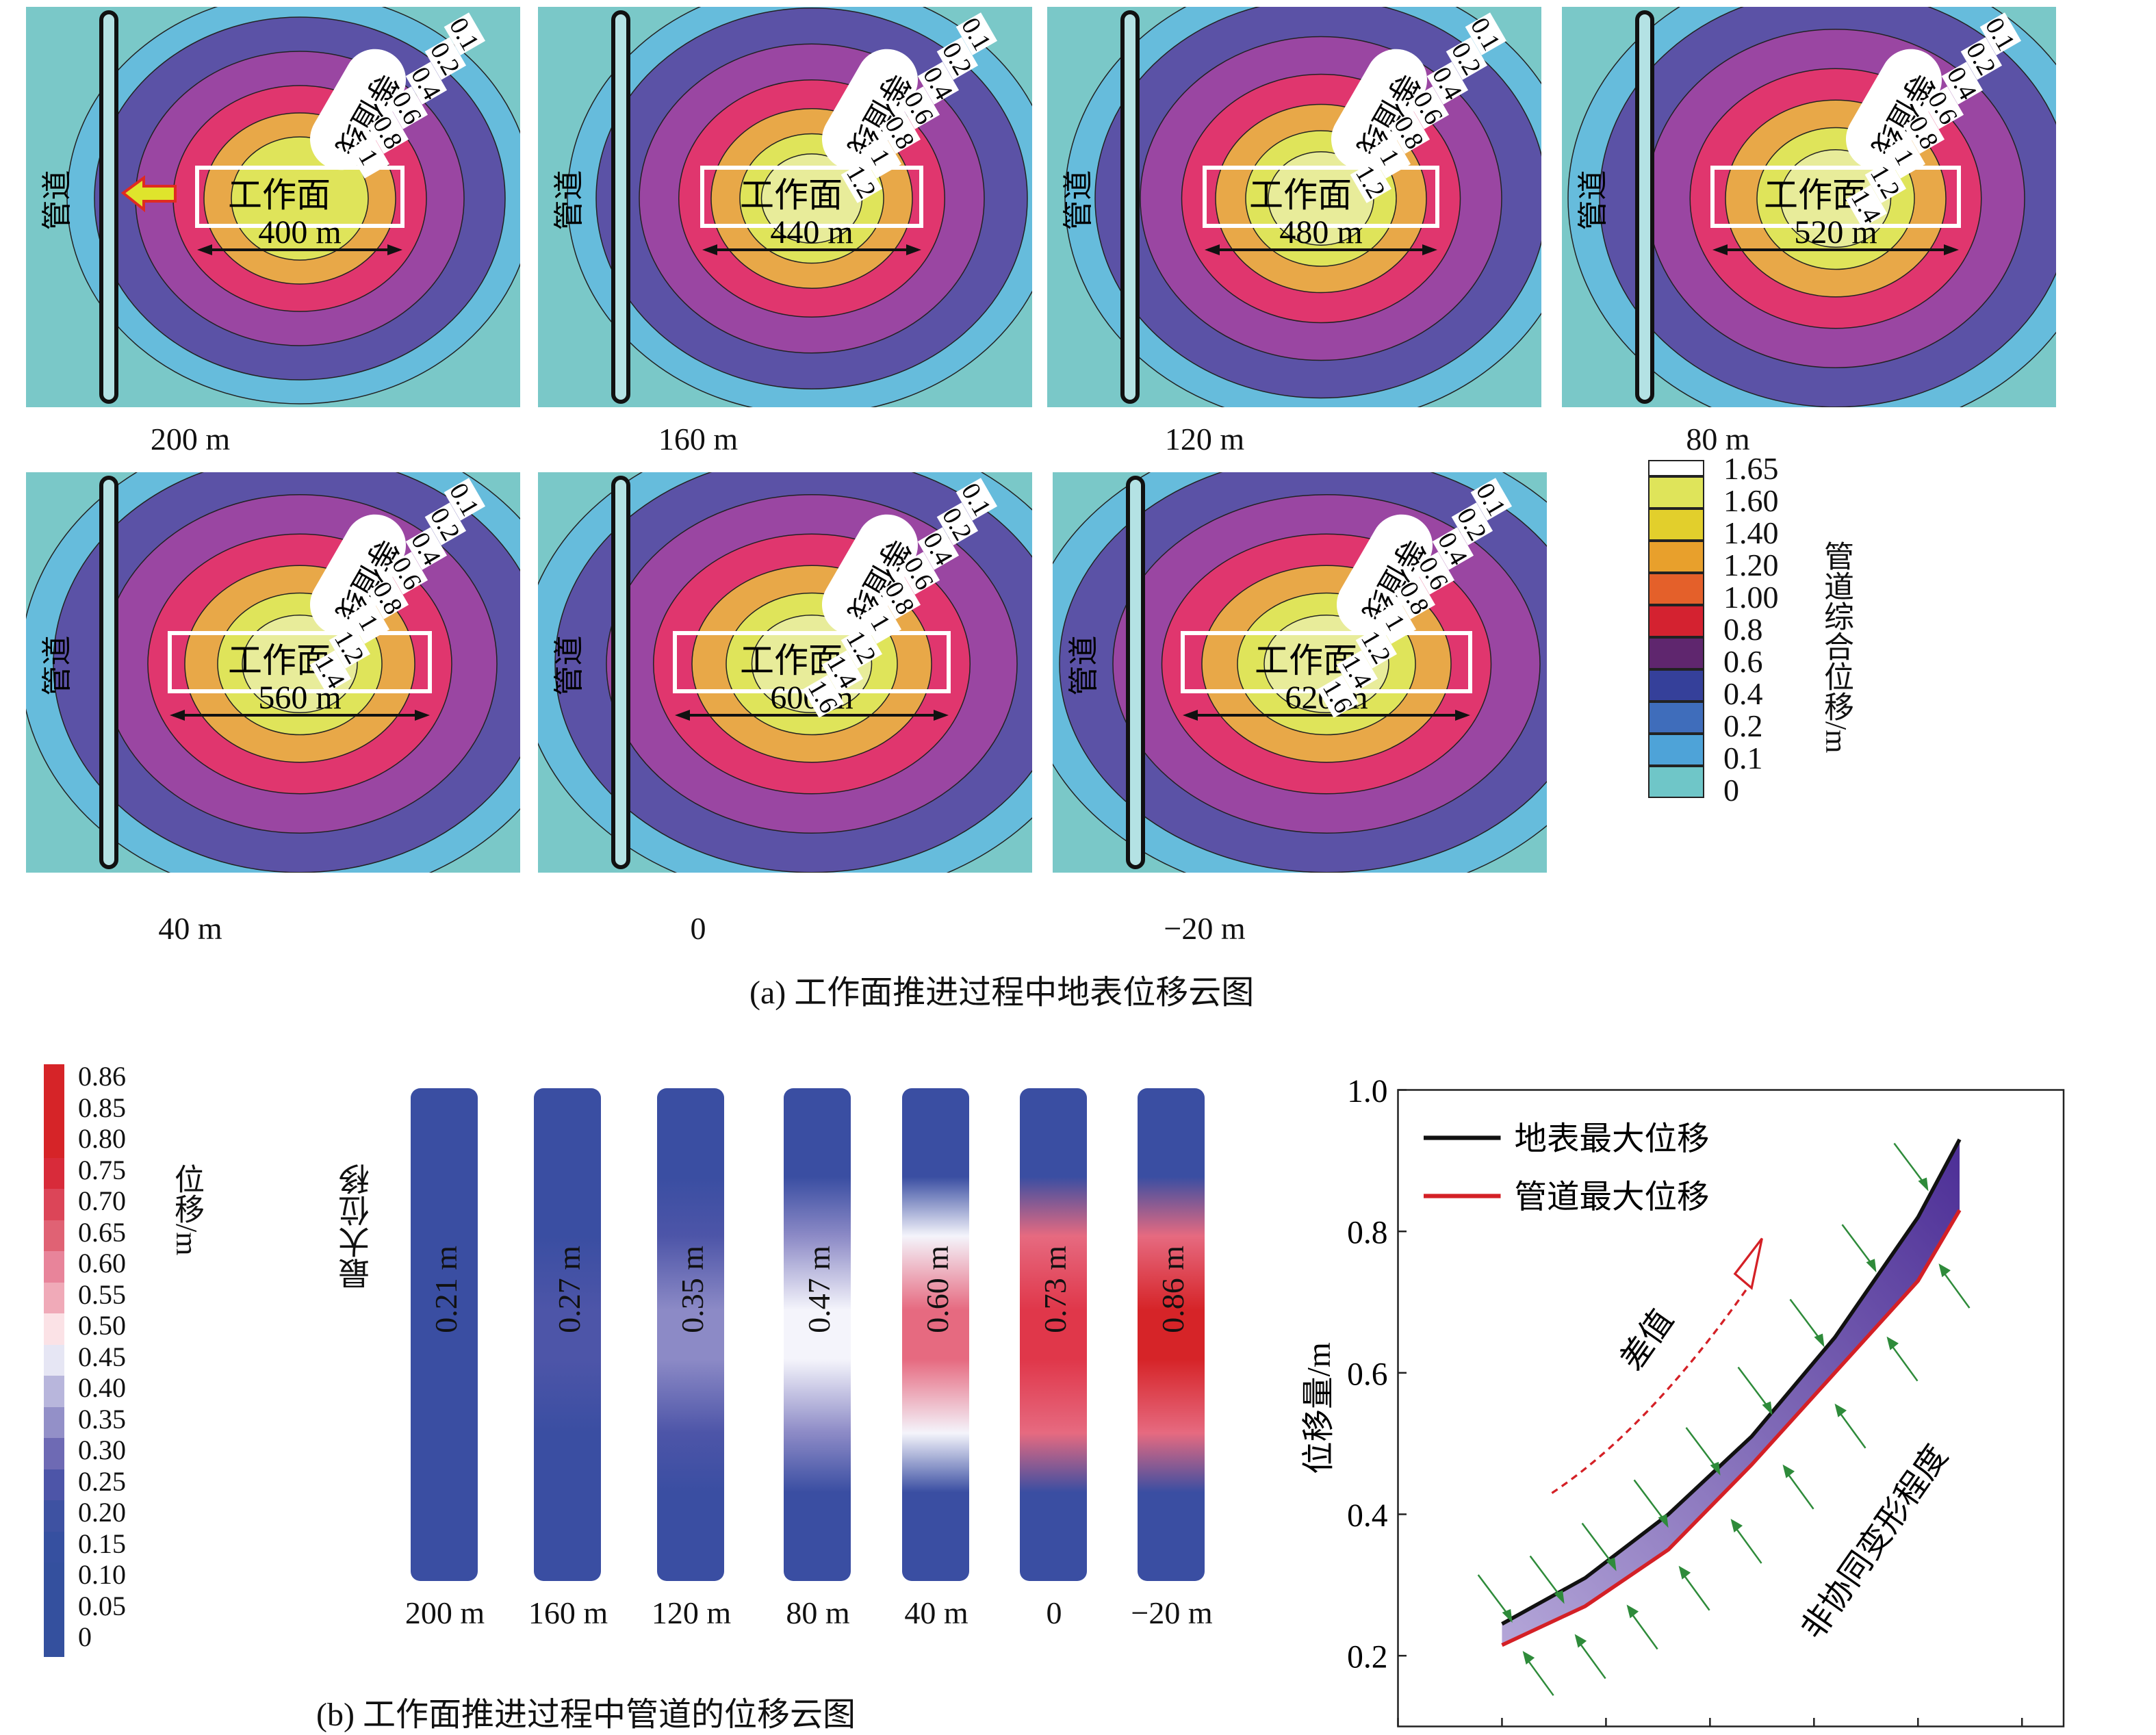 The height and width of the screenshot is (1735, 2156). What do you see at coordinates (1751, 469) in the screenshot?
I see `legend-a-tick: 1.65` at bounding box center [1751, 469].